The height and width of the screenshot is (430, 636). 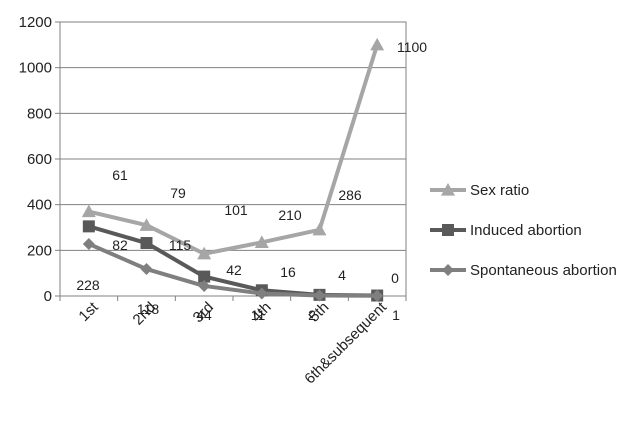 I want to click on data-label-induced-abortion: 4, so click(x=342, y=275).